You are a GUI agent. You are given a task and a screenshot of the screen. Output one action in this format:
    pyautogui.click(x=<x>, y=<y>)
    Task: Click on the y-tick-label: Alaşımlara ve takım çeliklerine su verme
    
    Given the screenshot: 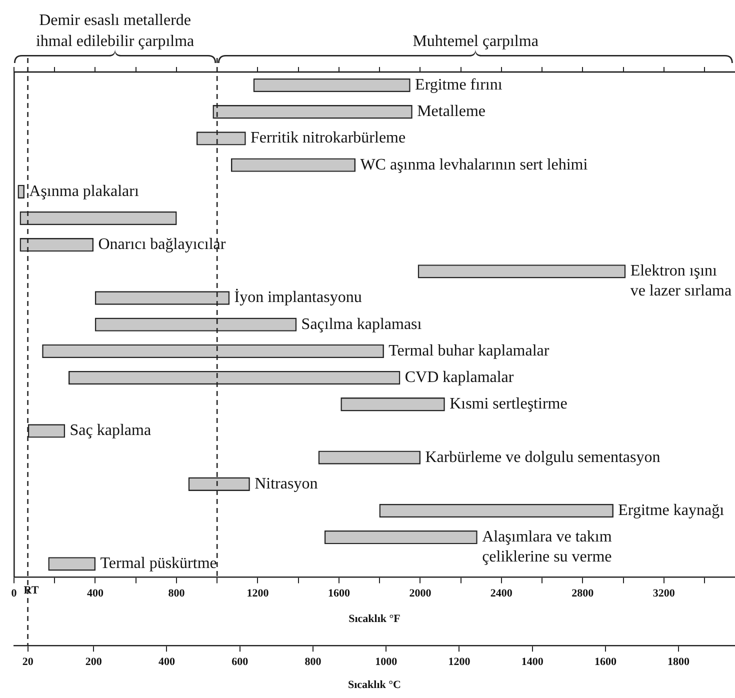 What is the action you would take?
    pyautogui.click(x=547, y=547)
    